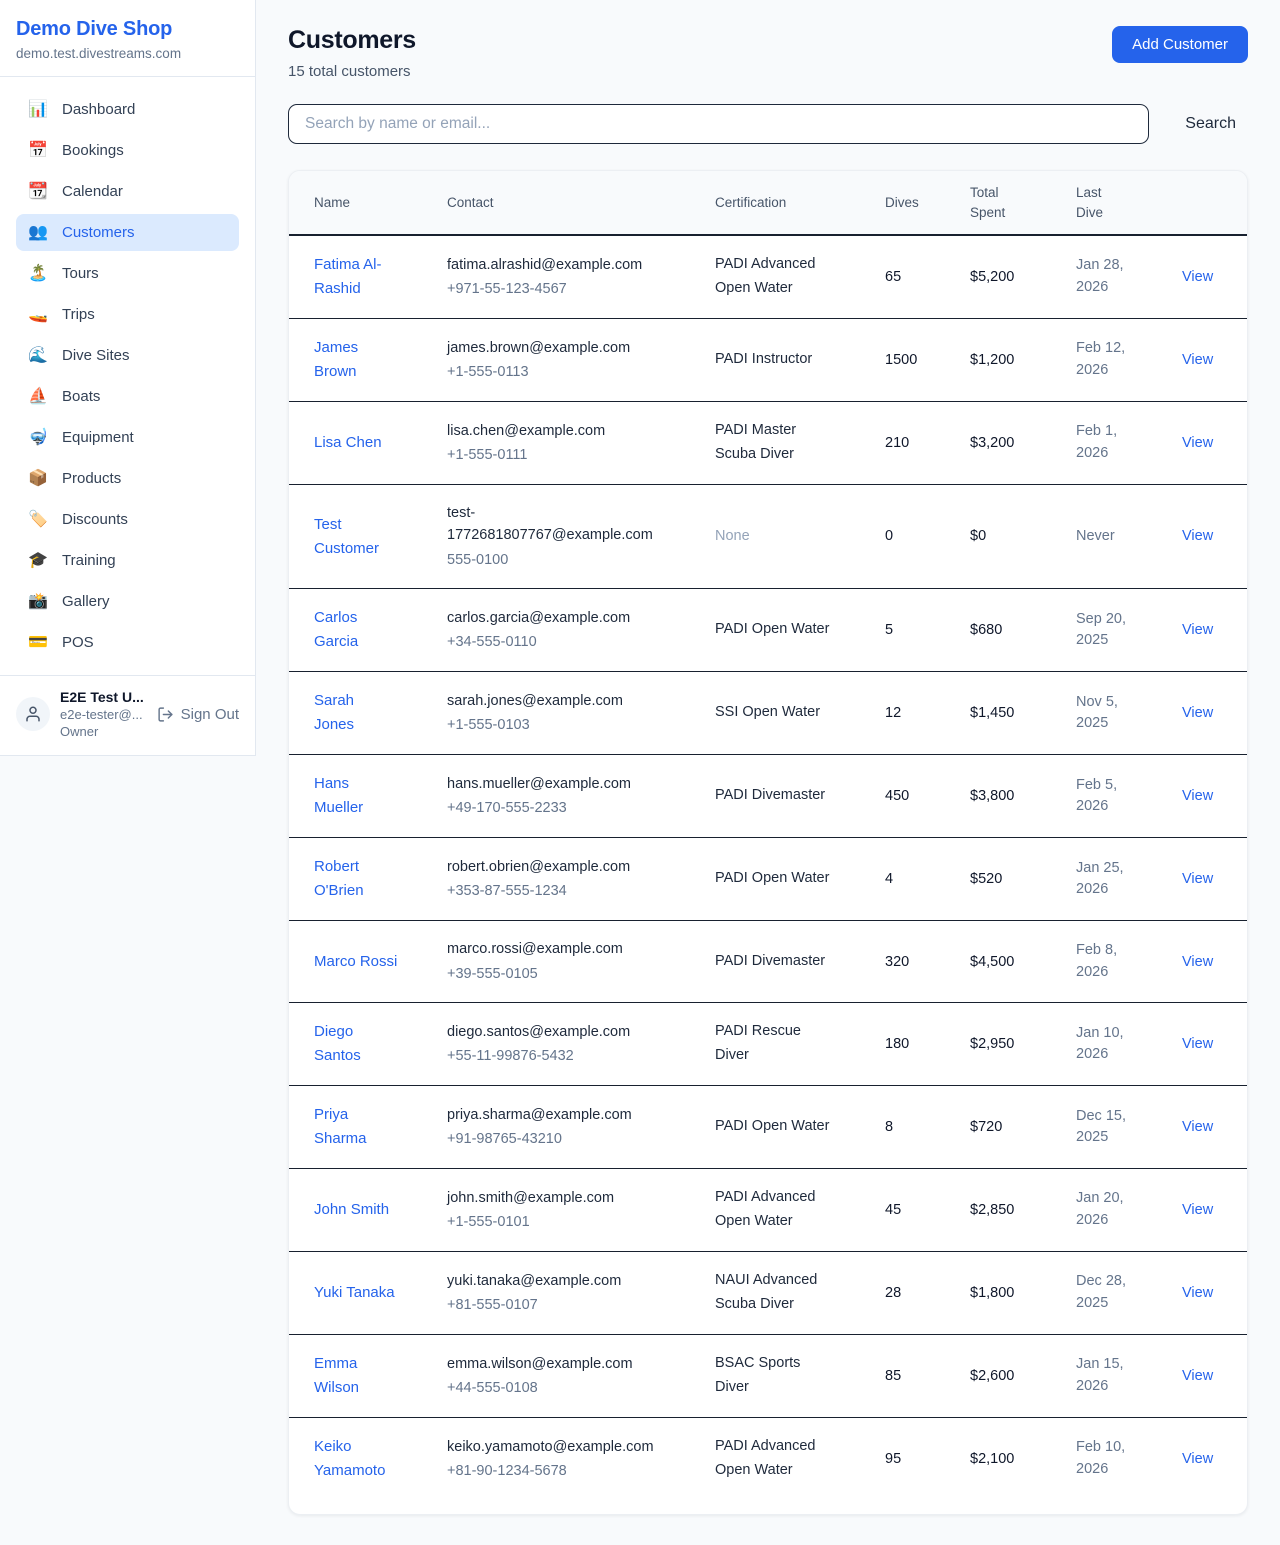 The width and height of the screenshot is (1280, 1545). Describe the element at coordinates (127, 273) in the screenshot. I see `sidebar-item-tours: 🏝️ Tours` at that location.